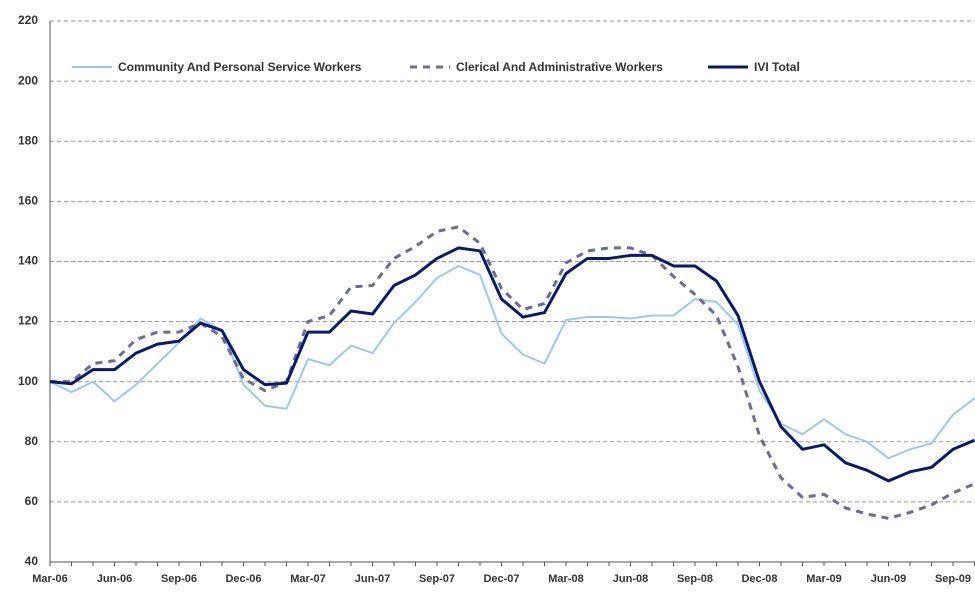  Describe the element at coordinates (777, 67) in the screenshot. I see `legend-label: IVI Total` at that location.